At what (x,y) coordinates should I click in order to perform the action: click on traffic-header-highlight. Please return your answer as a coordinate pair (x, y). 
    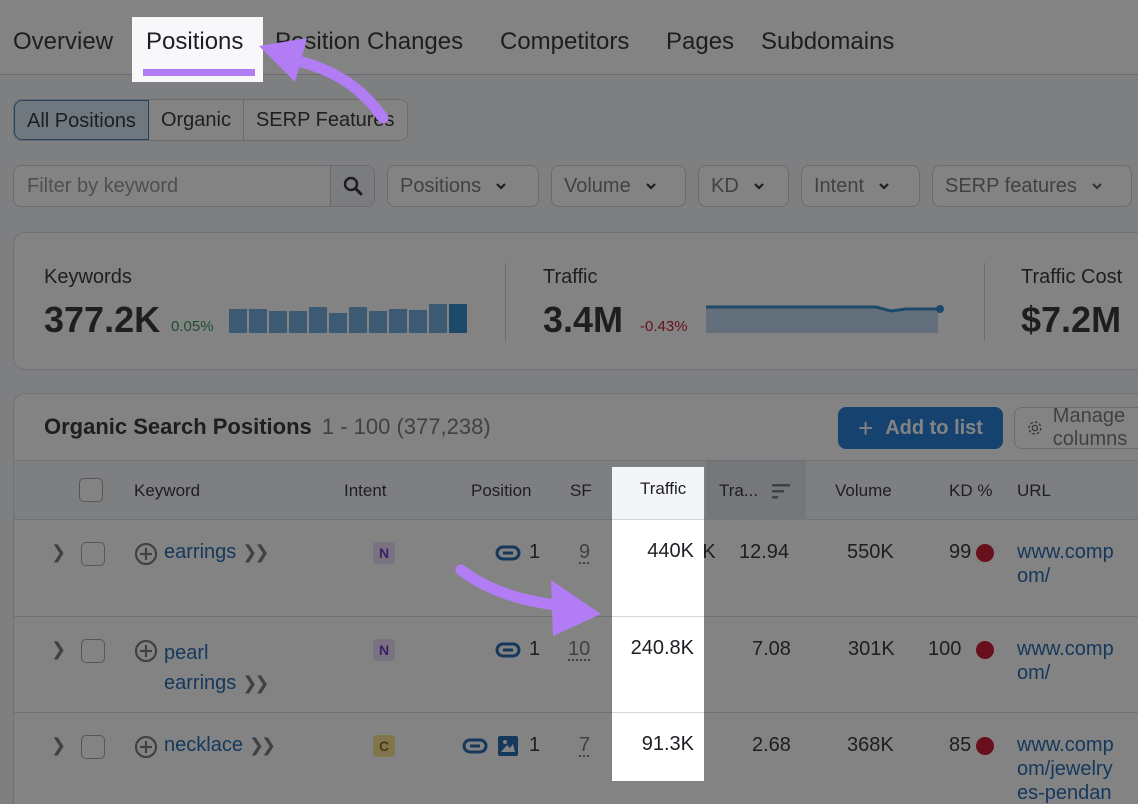
    Looking at the image, I should click on (658, 493).